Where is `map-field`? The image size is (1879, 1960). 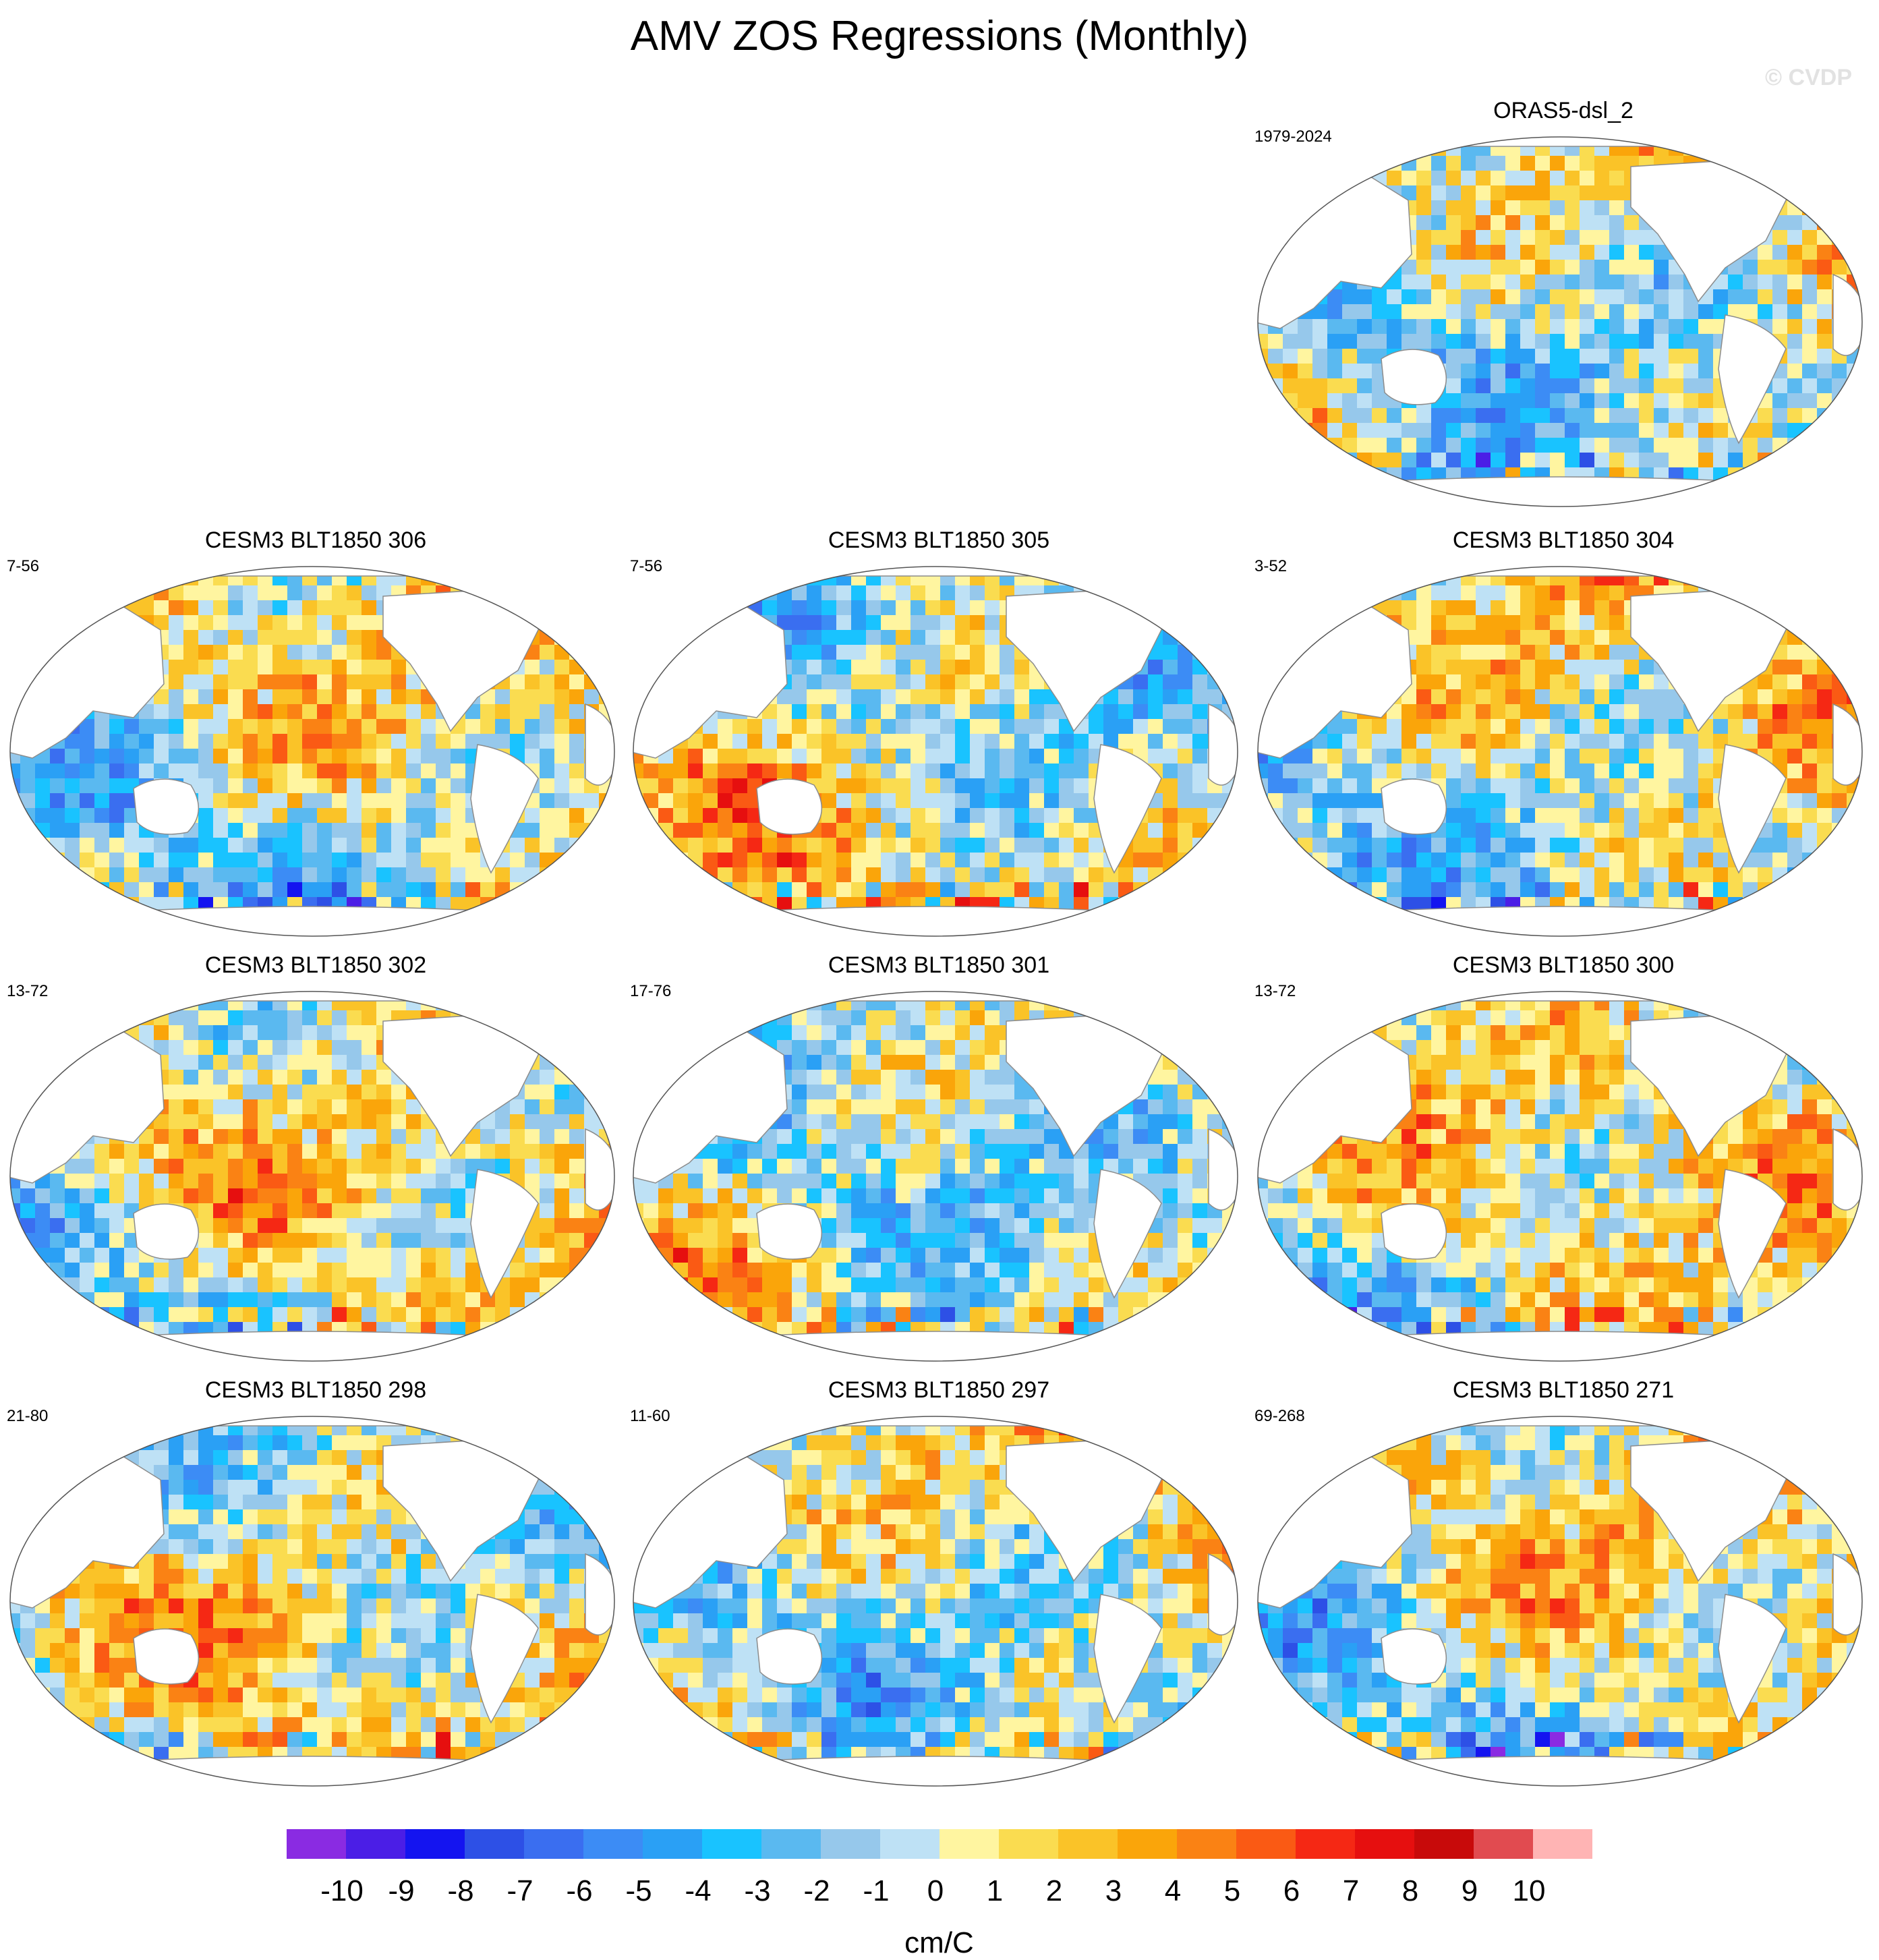
map-field is located at coordinates (312, 1176).